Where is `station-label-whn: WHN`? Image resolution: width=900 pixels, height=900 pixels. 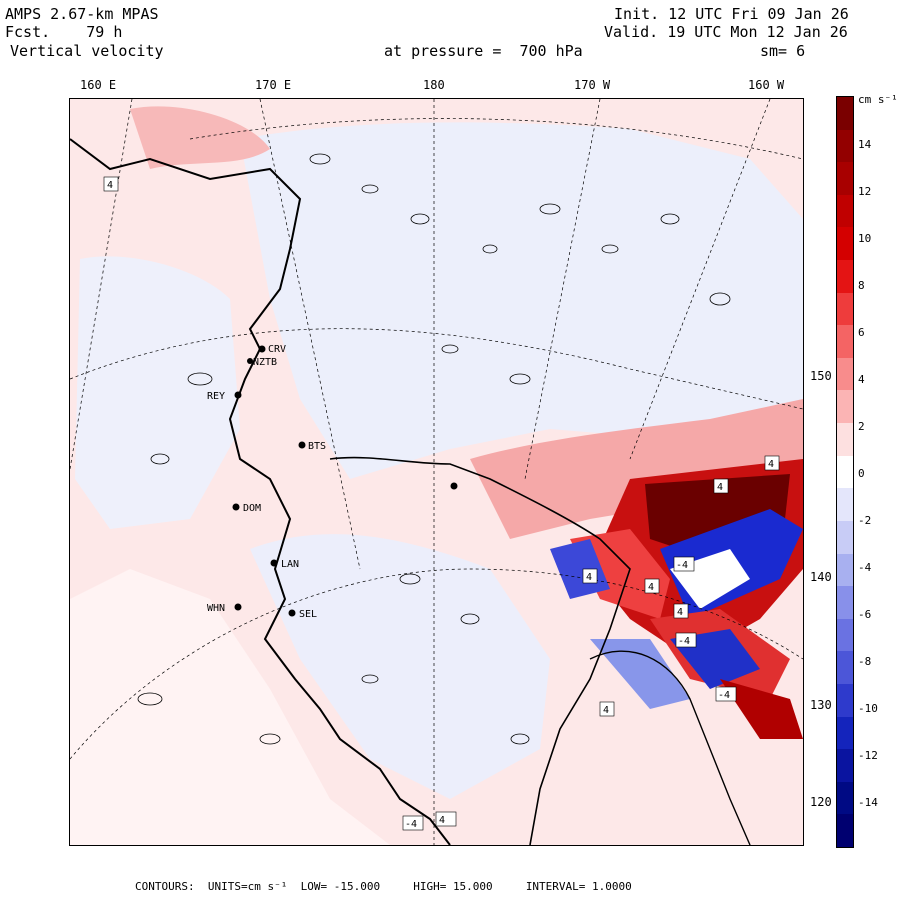 station-label-whn: WHN is located at coordinates (216, 608).